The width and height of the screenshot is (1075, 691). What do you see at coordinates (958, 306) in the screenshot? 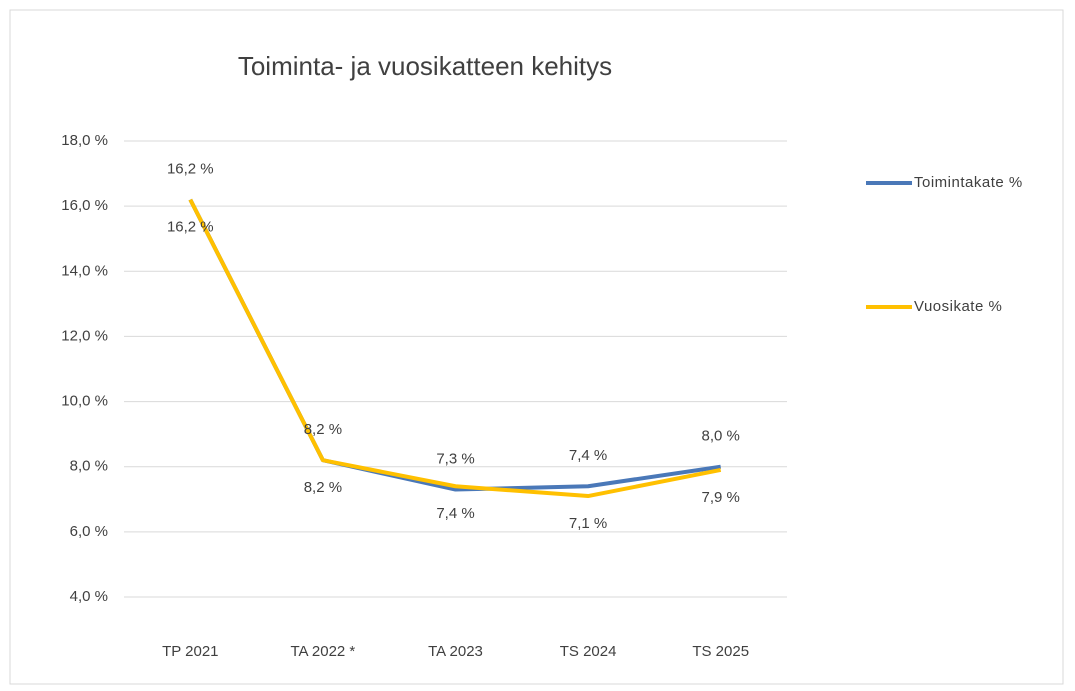
I see `legend-label: Vuosikate %` at bounding box center [958, 306].